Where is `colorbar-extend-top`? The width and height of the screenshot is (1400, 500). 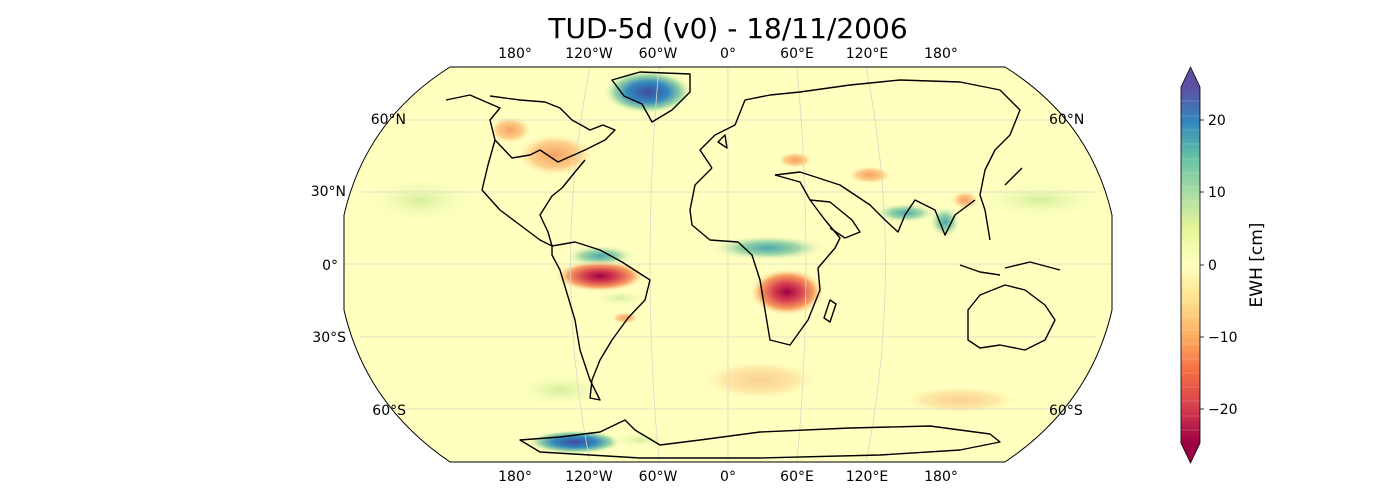 colorbar-extend-top is located at coordinates (1190, 77).